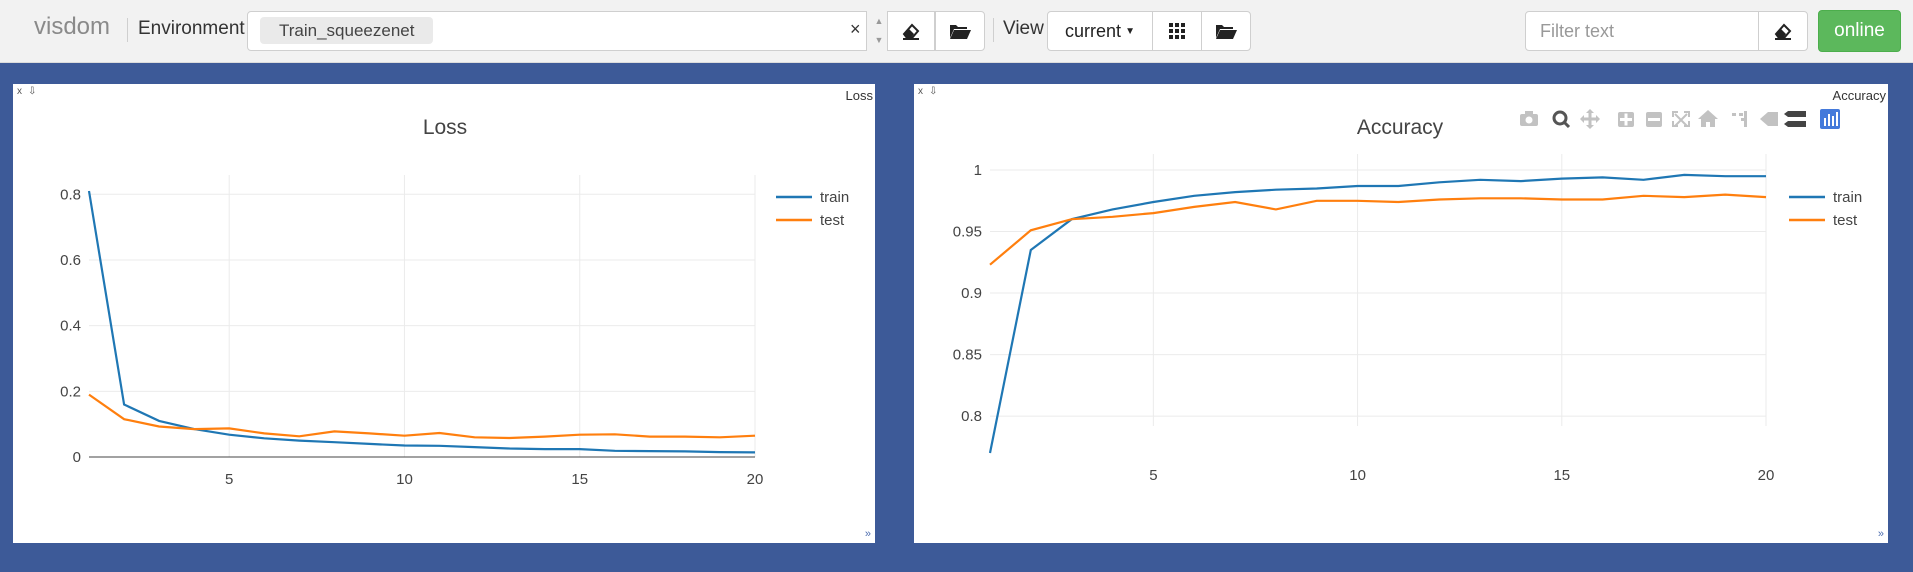 This screenshot has height=572, width=1913. What do you see at coordinates (967, 232) in the screenshot?
I see `y-tick-label: 0.95` at bounding box center [967, 232].